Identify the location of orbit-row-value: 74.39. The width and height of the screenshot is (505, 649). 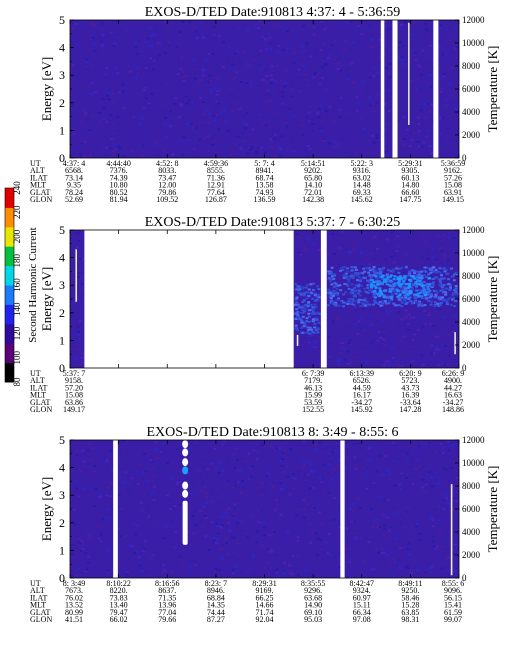
(119, 177).